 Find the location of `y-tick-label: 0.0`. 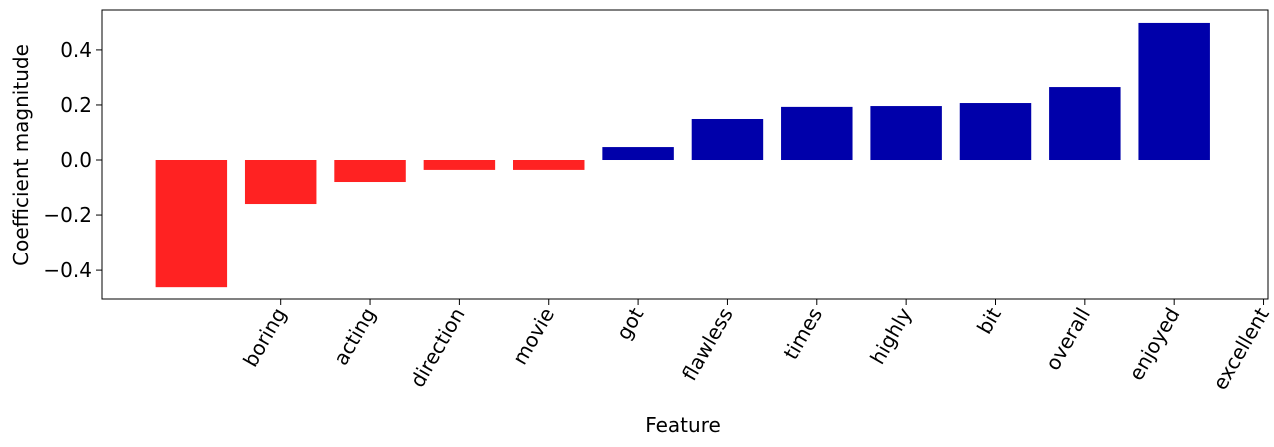

y-tick-label: 0.0 is located at coordinates (76, 160).